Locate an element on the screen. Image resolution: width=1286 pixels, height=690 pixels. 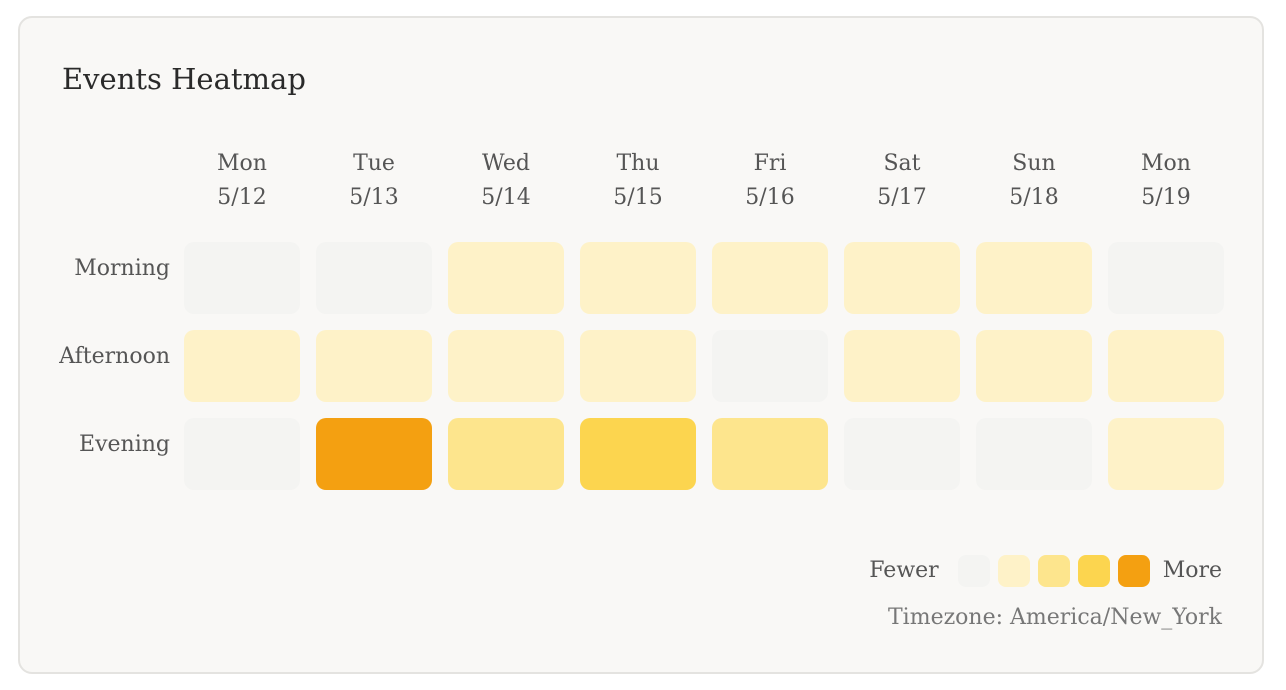
legend-more-label: More is located at coordinates (1192, 570).